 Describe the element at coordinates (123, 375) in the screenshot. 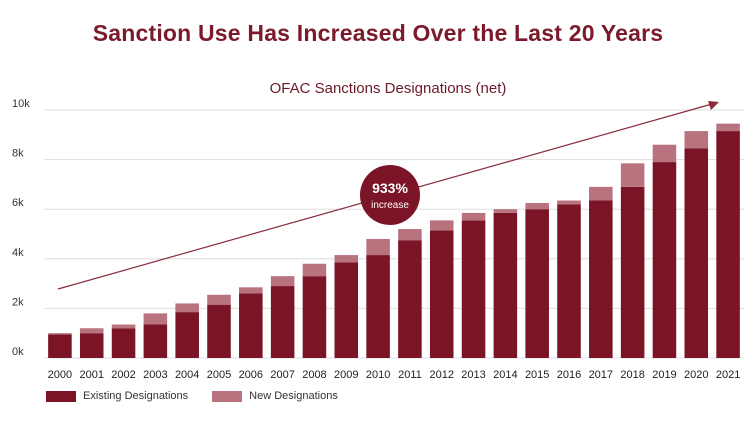

I see `x-tick-label: 2002` at that location.